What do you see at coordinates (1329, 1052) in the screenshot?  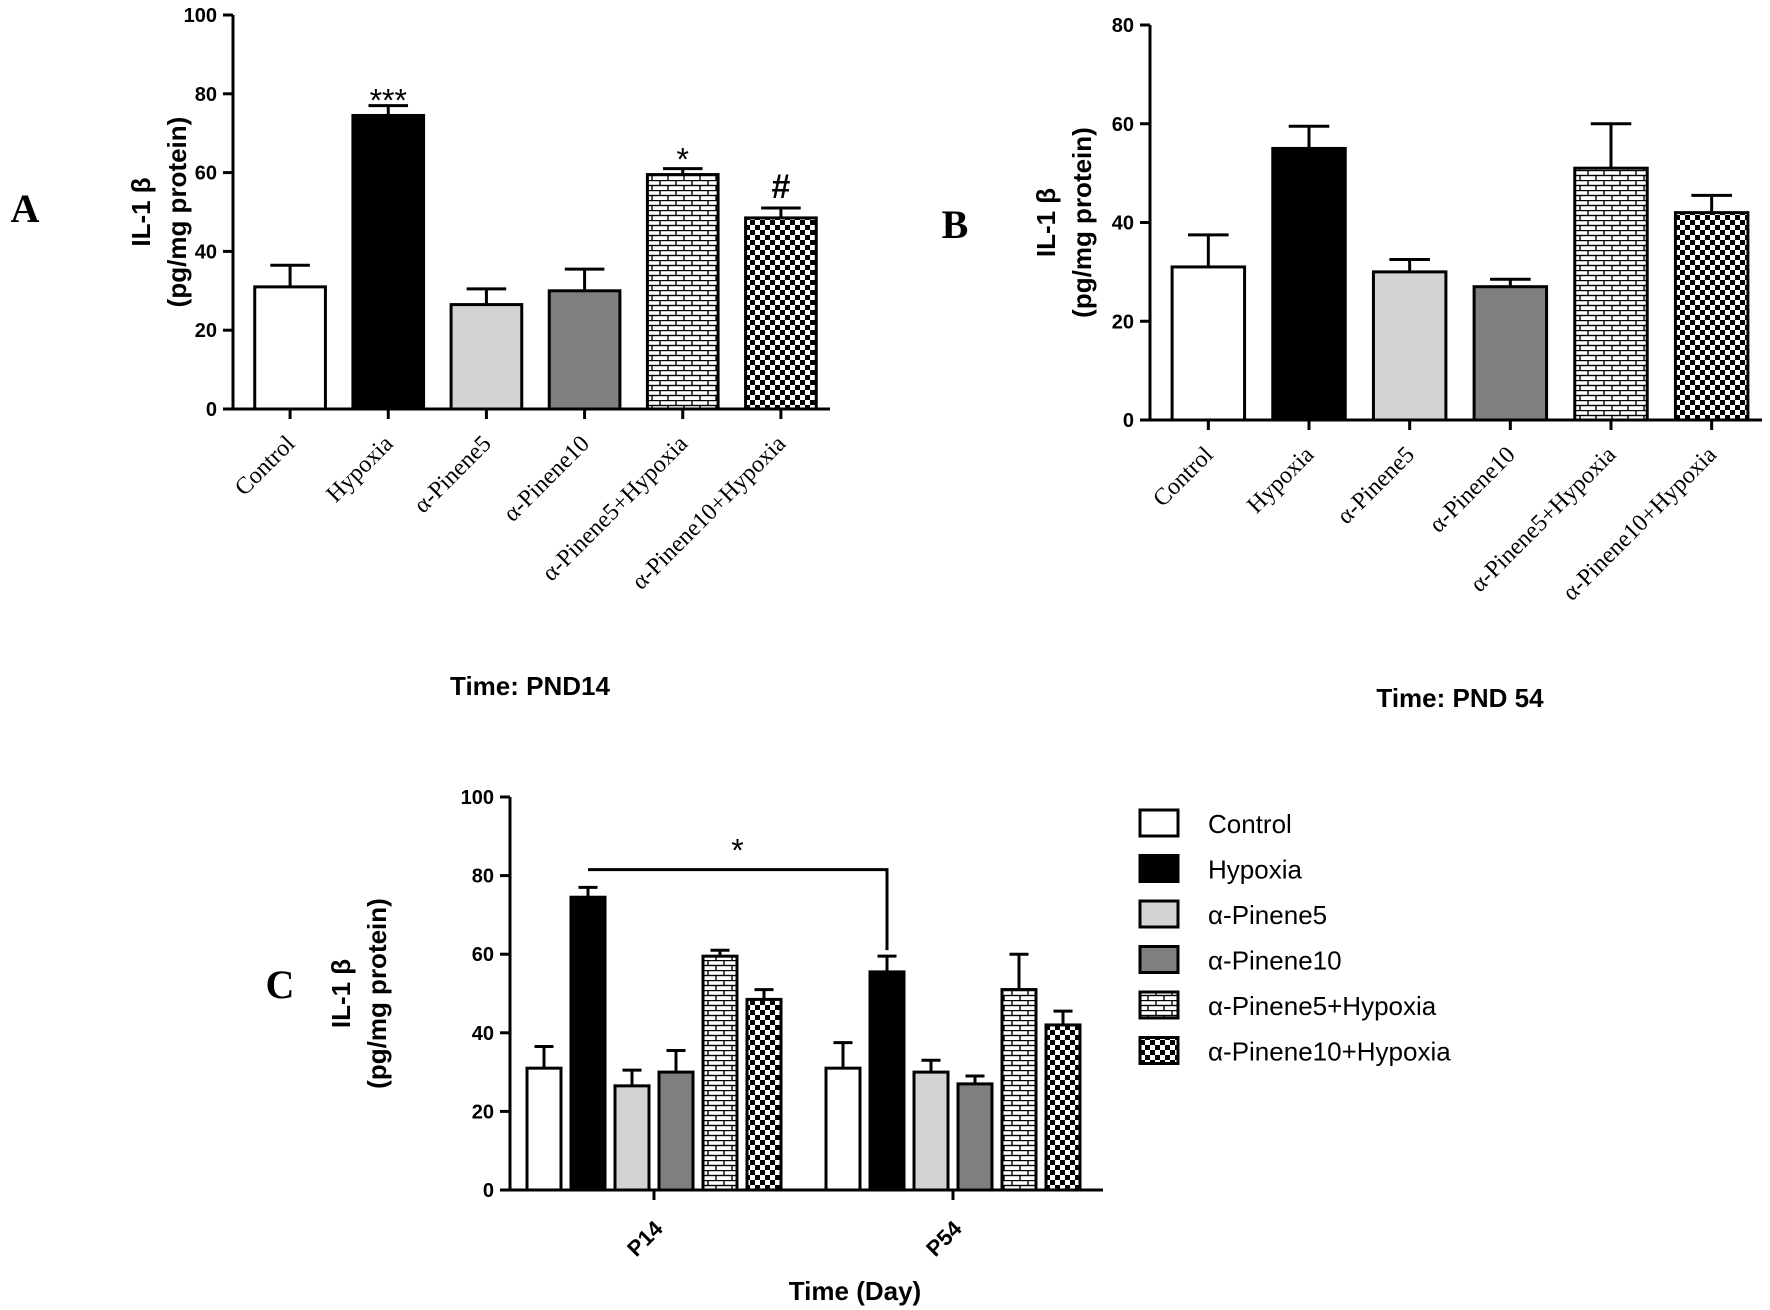 I see `legend-entry: α-Pinene10+Hypoxia` at bounding box center [1329, 1052].